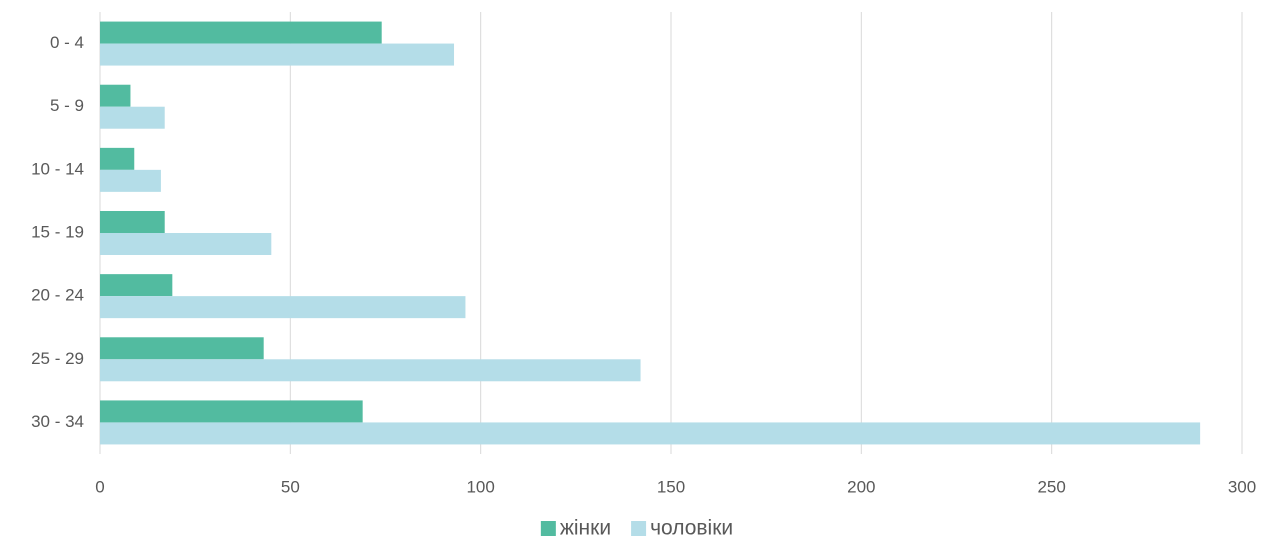 The height and width of the screenshot is (545, 1274). What do you see at coordinates (480, 486) in the screenshot?
I see `x-tick-label: 100` at bounding box center [480, 486].